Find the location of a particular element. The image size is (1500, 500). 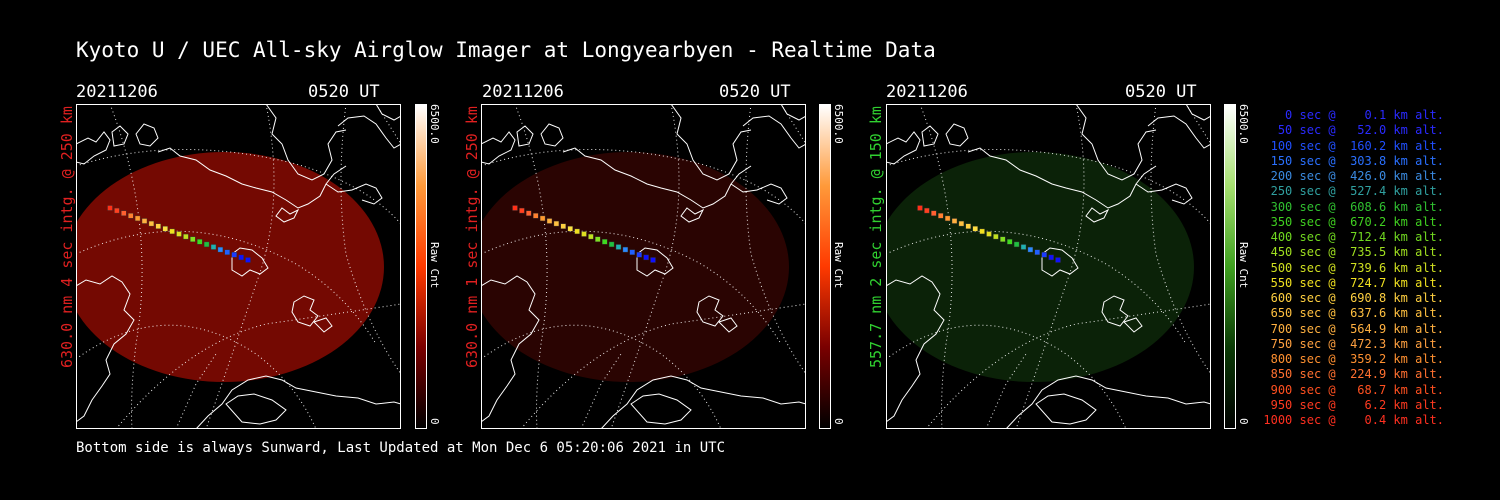

panel-1-colorbar is located at coordinates (421, 266).